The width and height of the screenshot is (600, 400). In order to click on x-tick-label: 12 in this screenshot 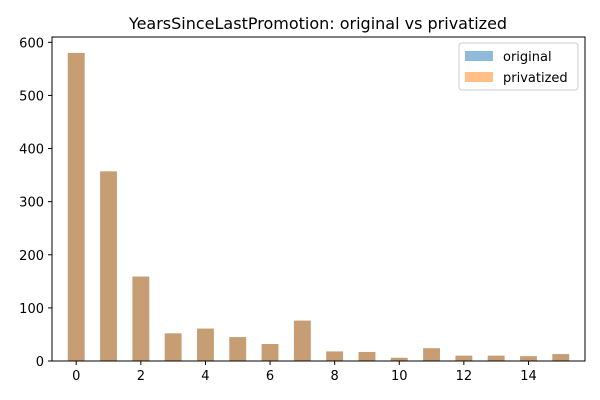, I will do `click(464, 376)`.